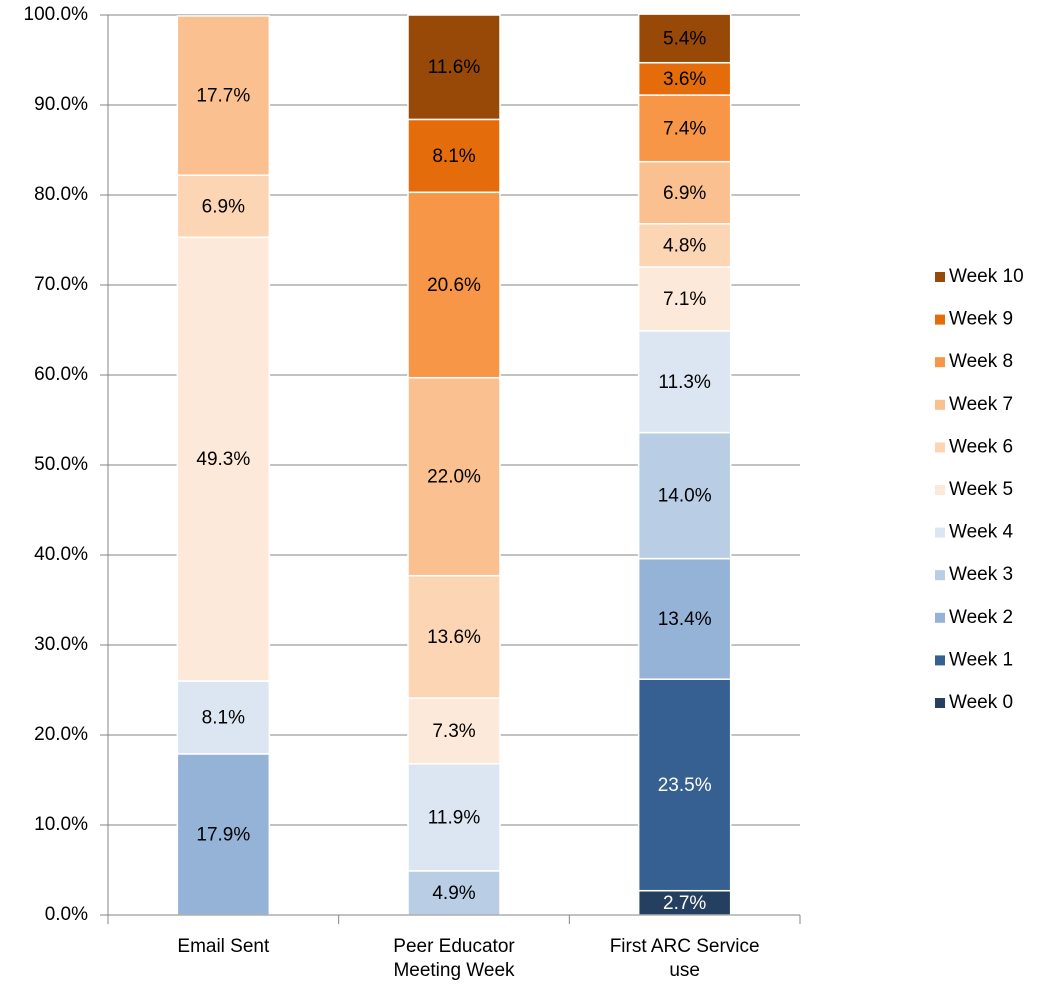  What do you see at coordinates (684, 903) in the screenshot?
I see `data-label: 2.7%` at bounding box center [684, 903].